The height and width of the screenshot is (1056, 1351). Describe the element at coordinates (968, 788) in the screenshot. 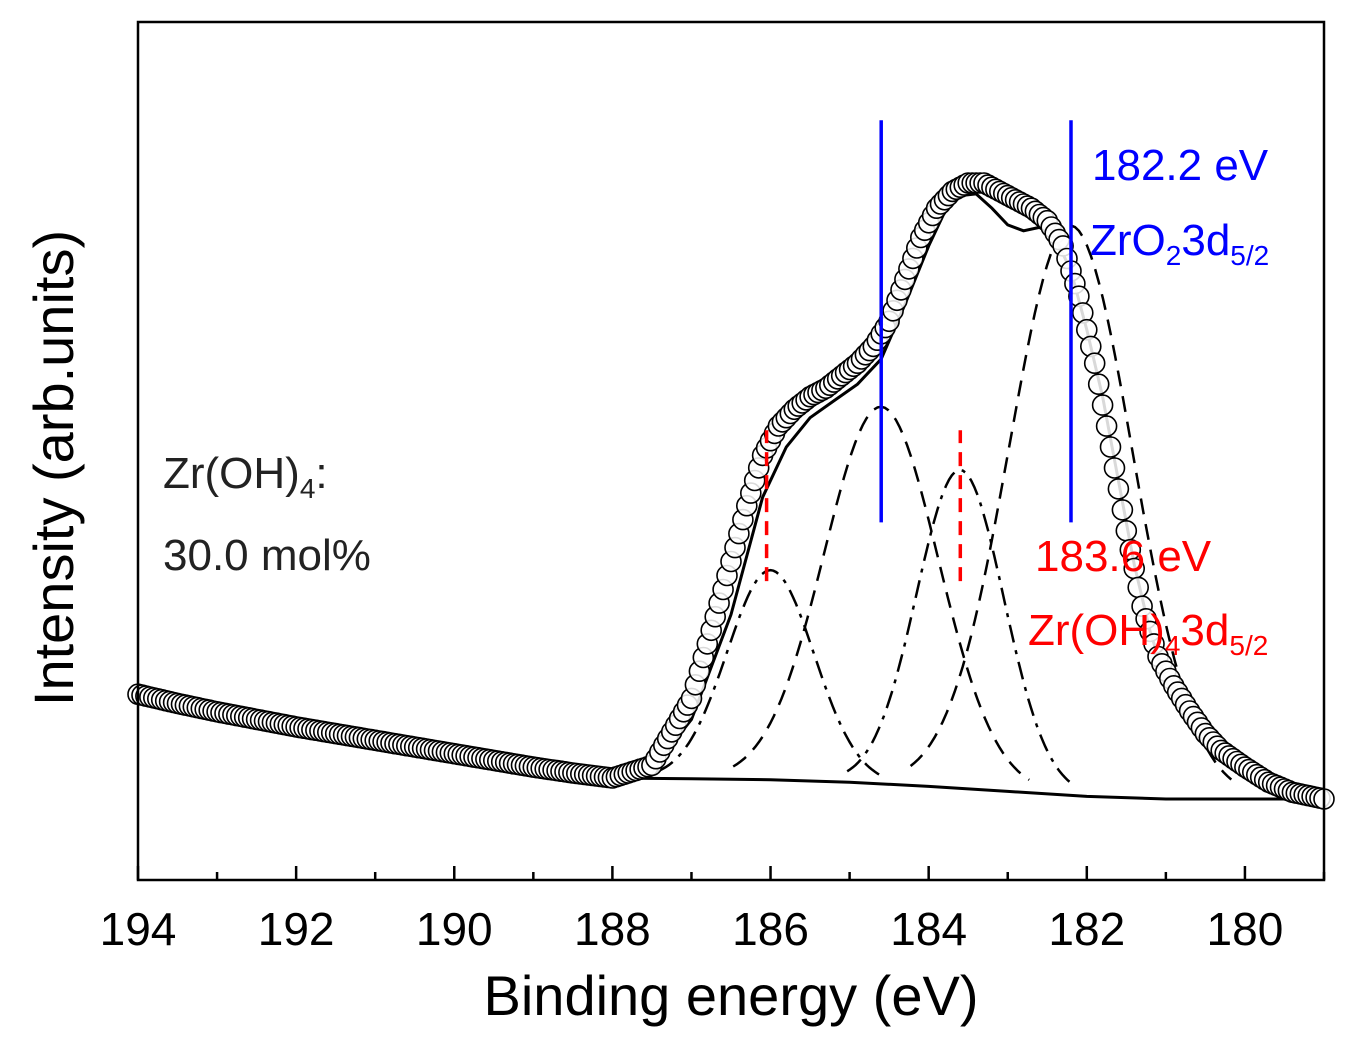

I see `background-line` at that location.